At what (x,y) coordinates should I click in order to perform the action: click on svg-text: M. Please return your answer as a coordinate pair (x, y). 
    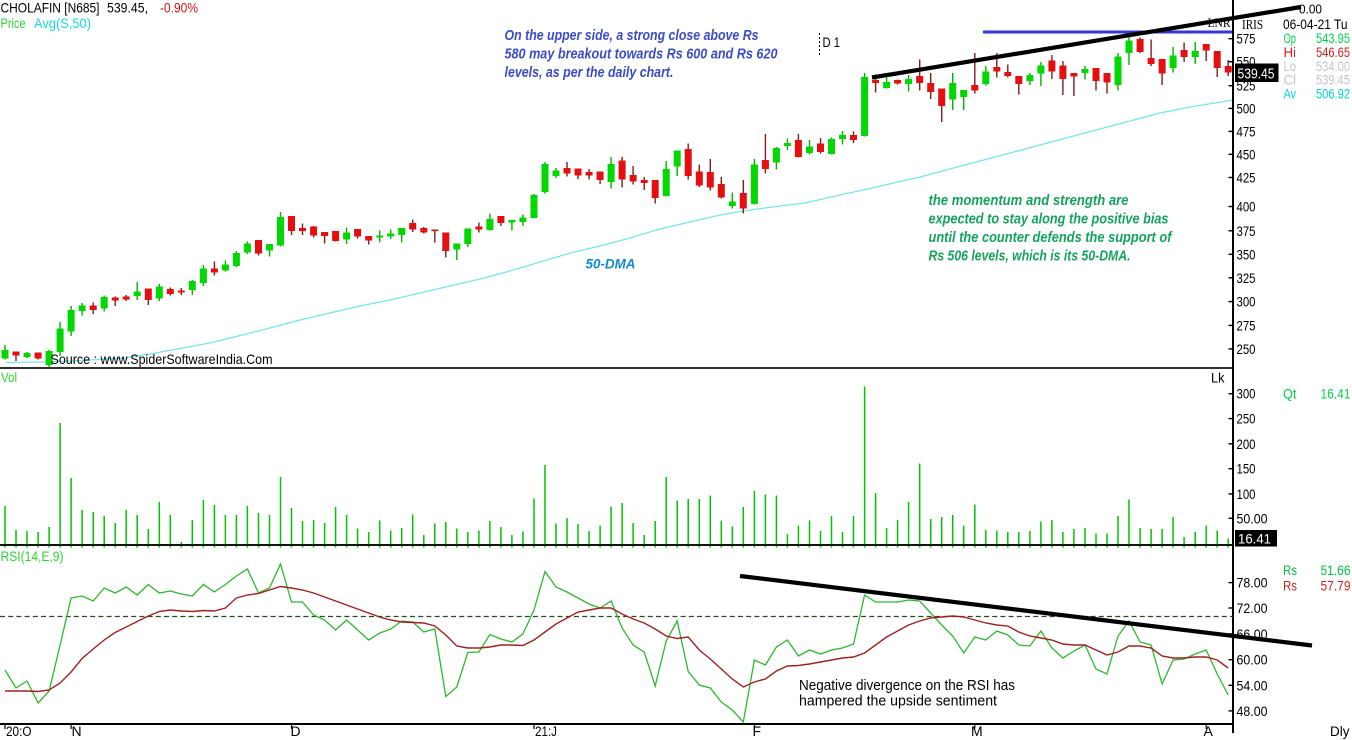
    Looking at the image, I should click on (977, 731).